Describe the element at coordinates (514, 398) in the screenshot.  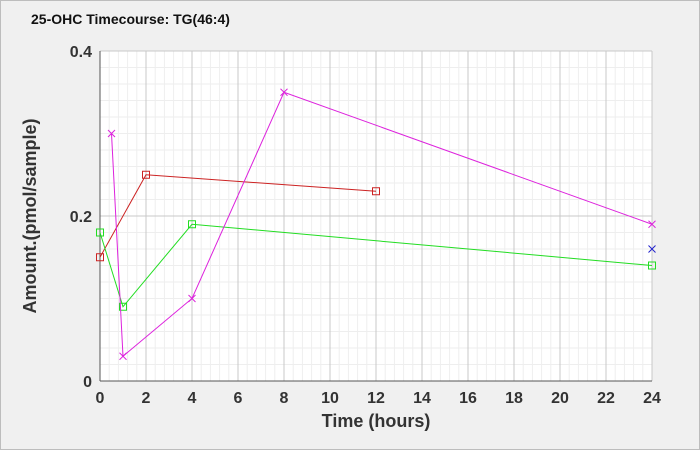
I see `x-tick-label: 18` at that location.